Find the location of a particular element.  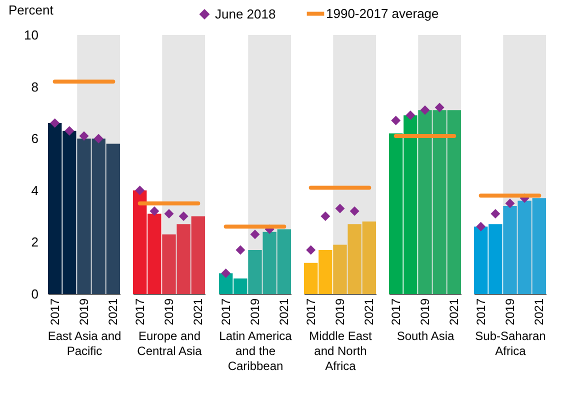

y-tick-label: 2 is located at coordinates (34, 242).